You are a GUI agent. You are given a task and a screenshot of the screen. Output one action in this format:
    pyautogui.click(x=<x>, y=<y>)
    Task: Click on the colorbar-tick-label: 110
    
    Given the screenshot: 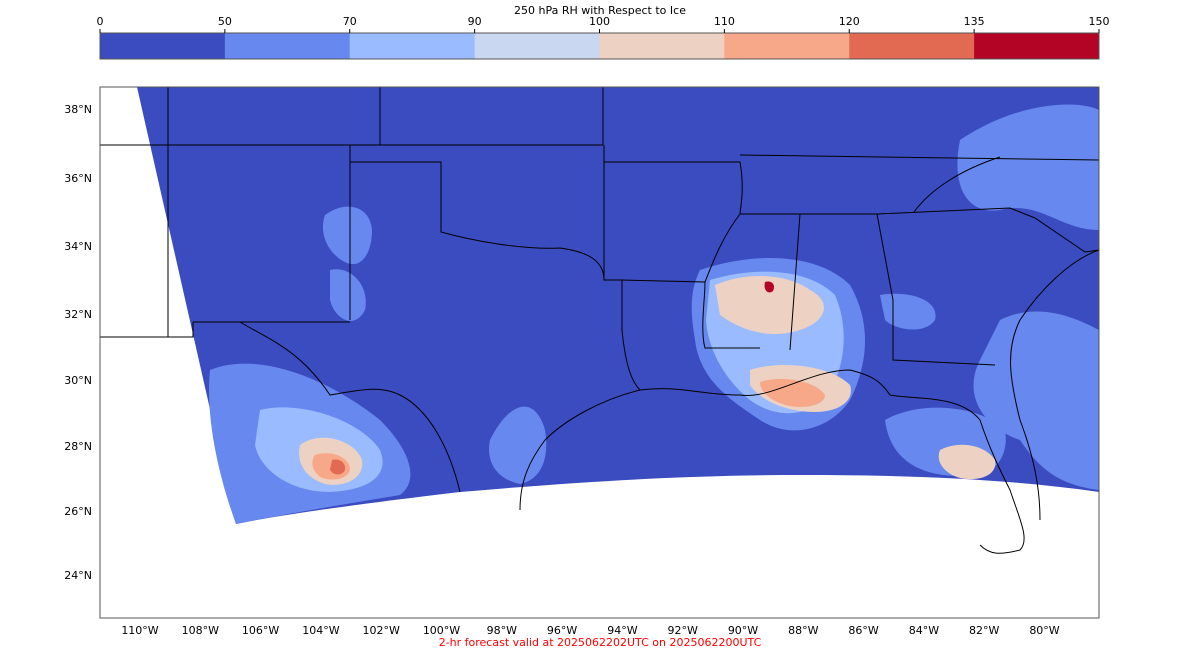 What is the action you would take?
    pyautogui.click(x=724, y=21)
    